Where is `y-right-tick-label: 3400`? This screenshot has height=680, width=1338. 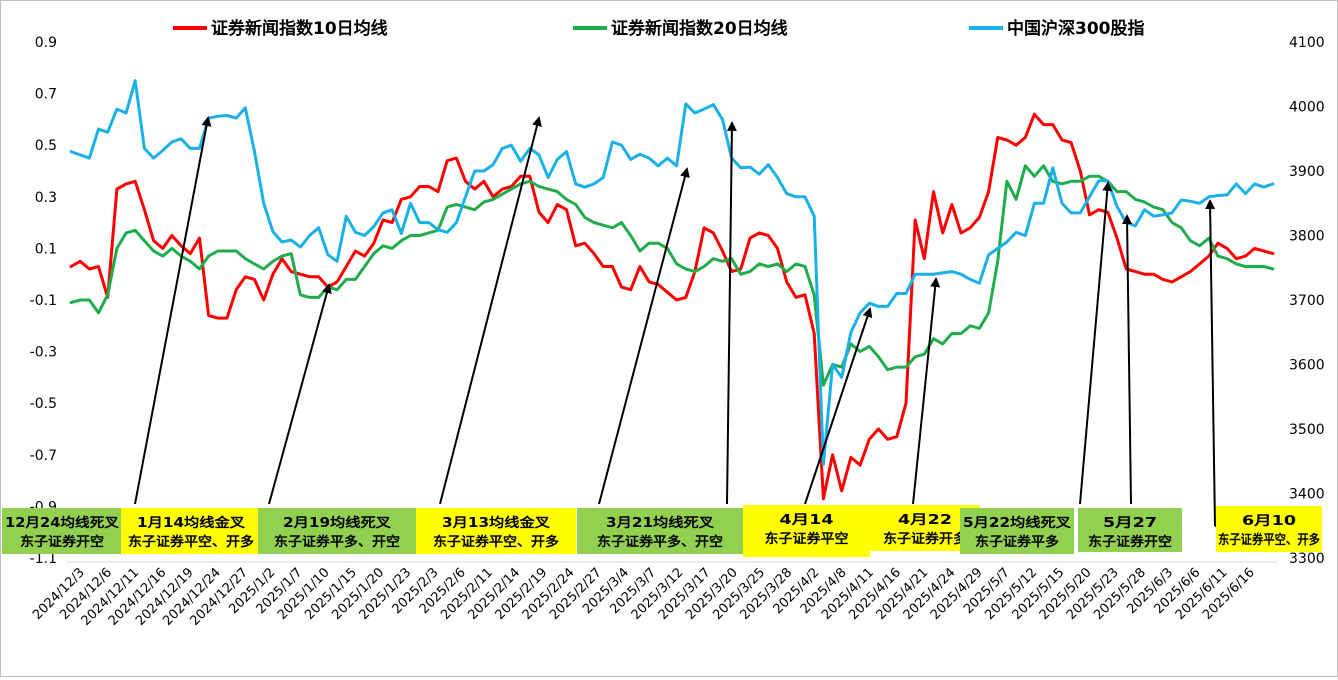 y-right-tick-label: 3400 is located at coordinates (1307, 495).